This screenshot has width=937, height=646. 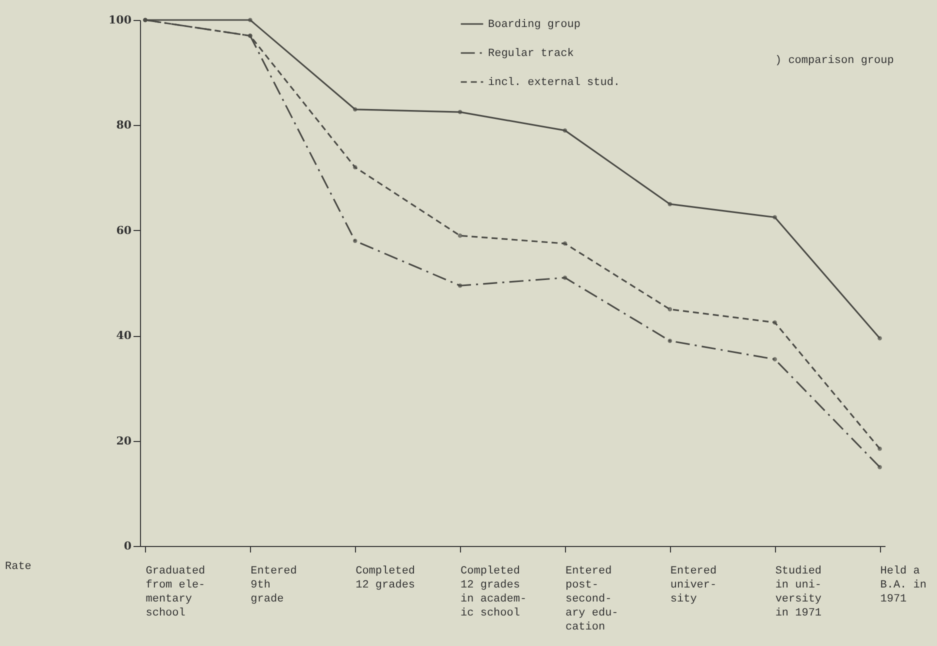 I want to click on x-tick-label: Entered 9th grade, so click(x=273, y=586).